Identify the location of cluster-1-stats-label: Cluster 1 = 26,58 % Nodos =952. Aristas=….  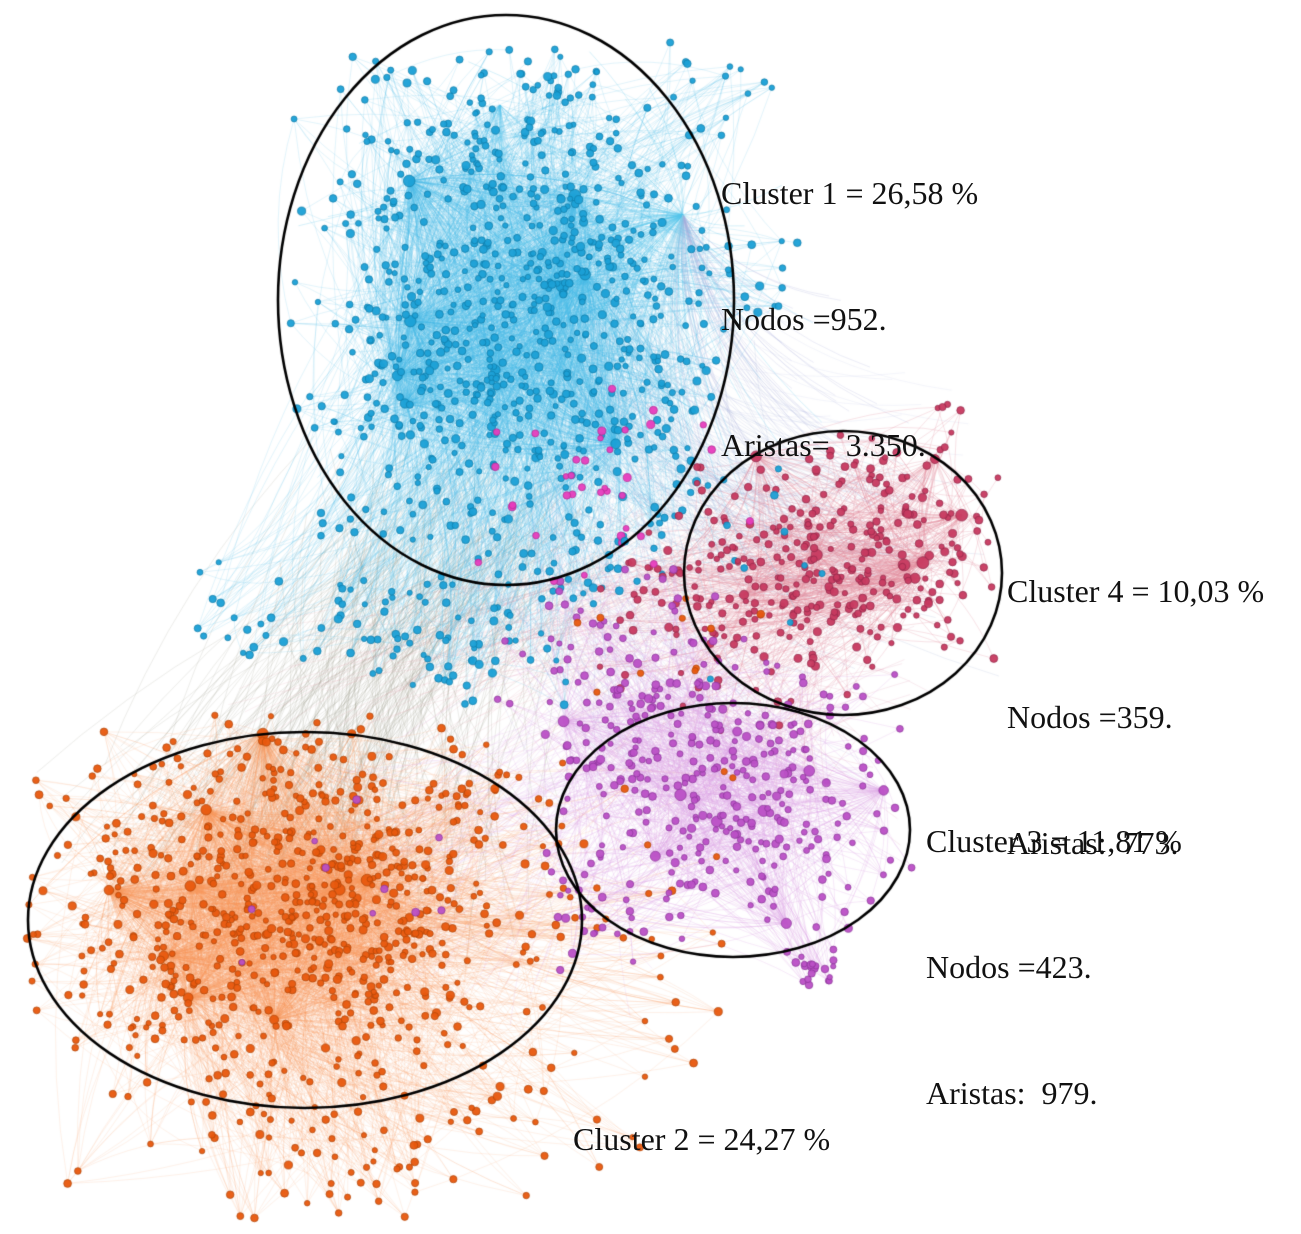
(849, 319).